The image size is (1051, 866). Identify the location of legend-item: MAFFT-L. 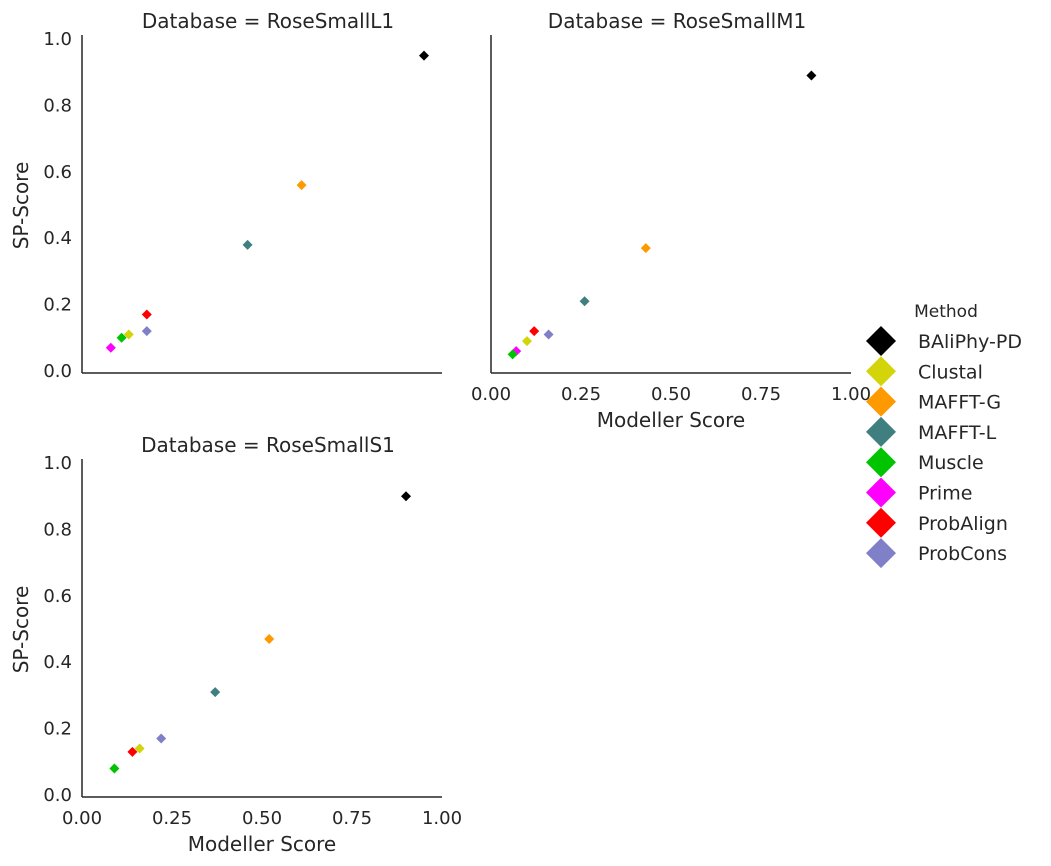
(931, 431).